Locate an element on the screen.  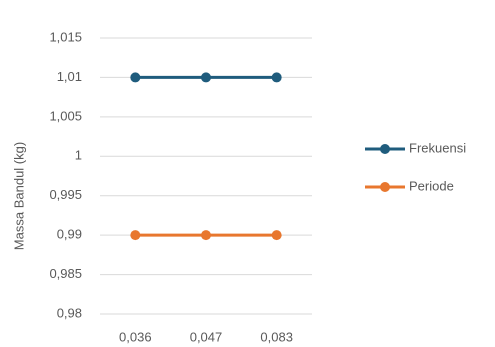
legend-label: Frekuensi is located at coordinates (437, 147).